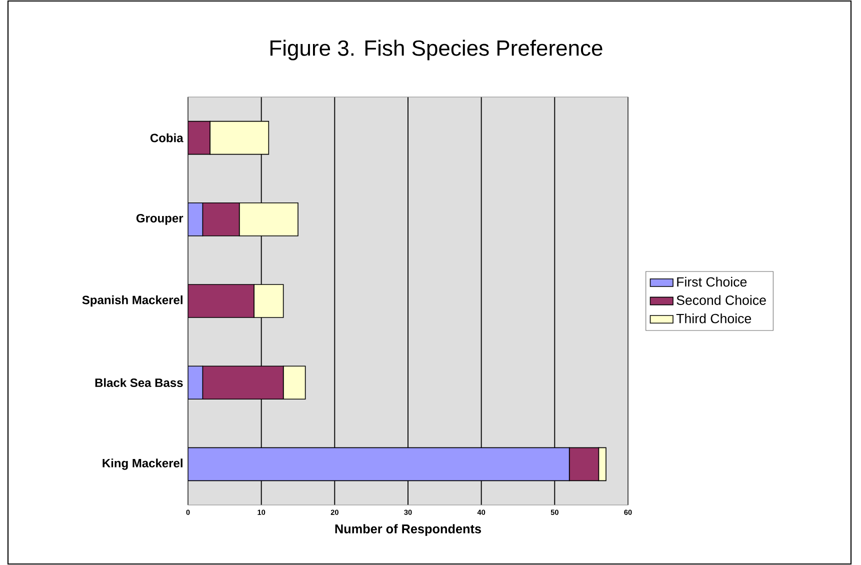 This screenshot has height=565, width=861. What do you see at coordinates (132, 301) in the screenshot?
I see `y-tick-label: Spanish Mackerel` at bounding box center [132, 301].